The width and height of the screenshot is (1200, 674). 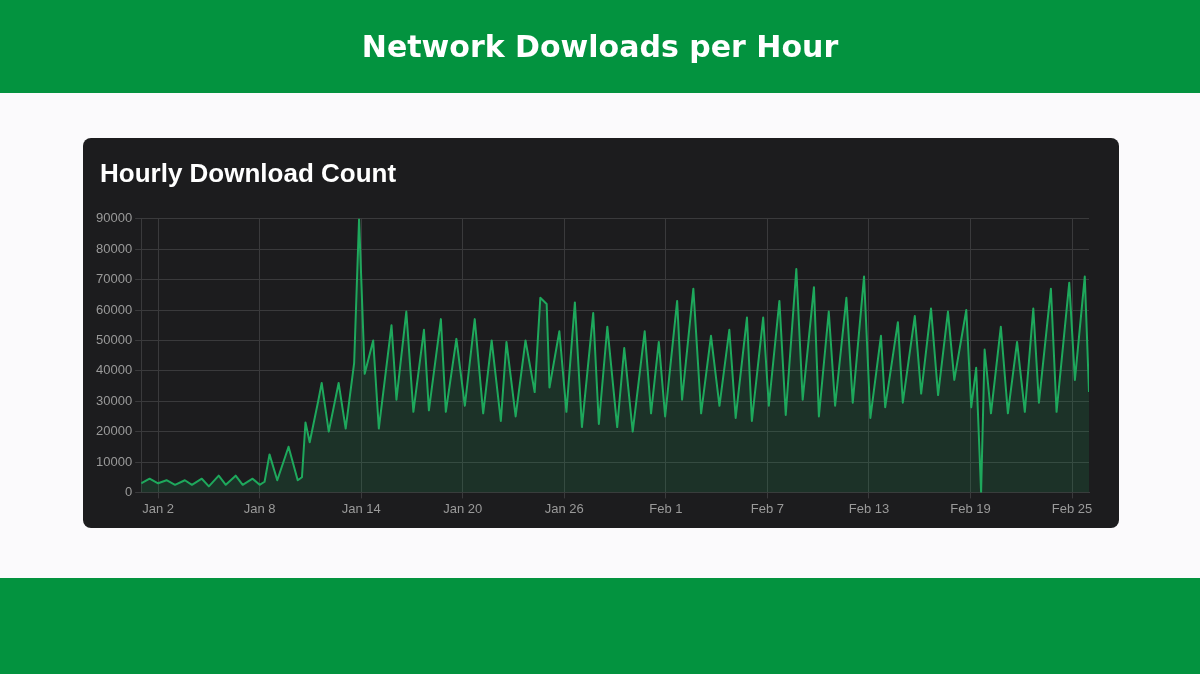 What do you see at coordinates (158, 508) in the screenshot?
I see `x-tick-label: Jan 2` at bounding box center [158, 508].